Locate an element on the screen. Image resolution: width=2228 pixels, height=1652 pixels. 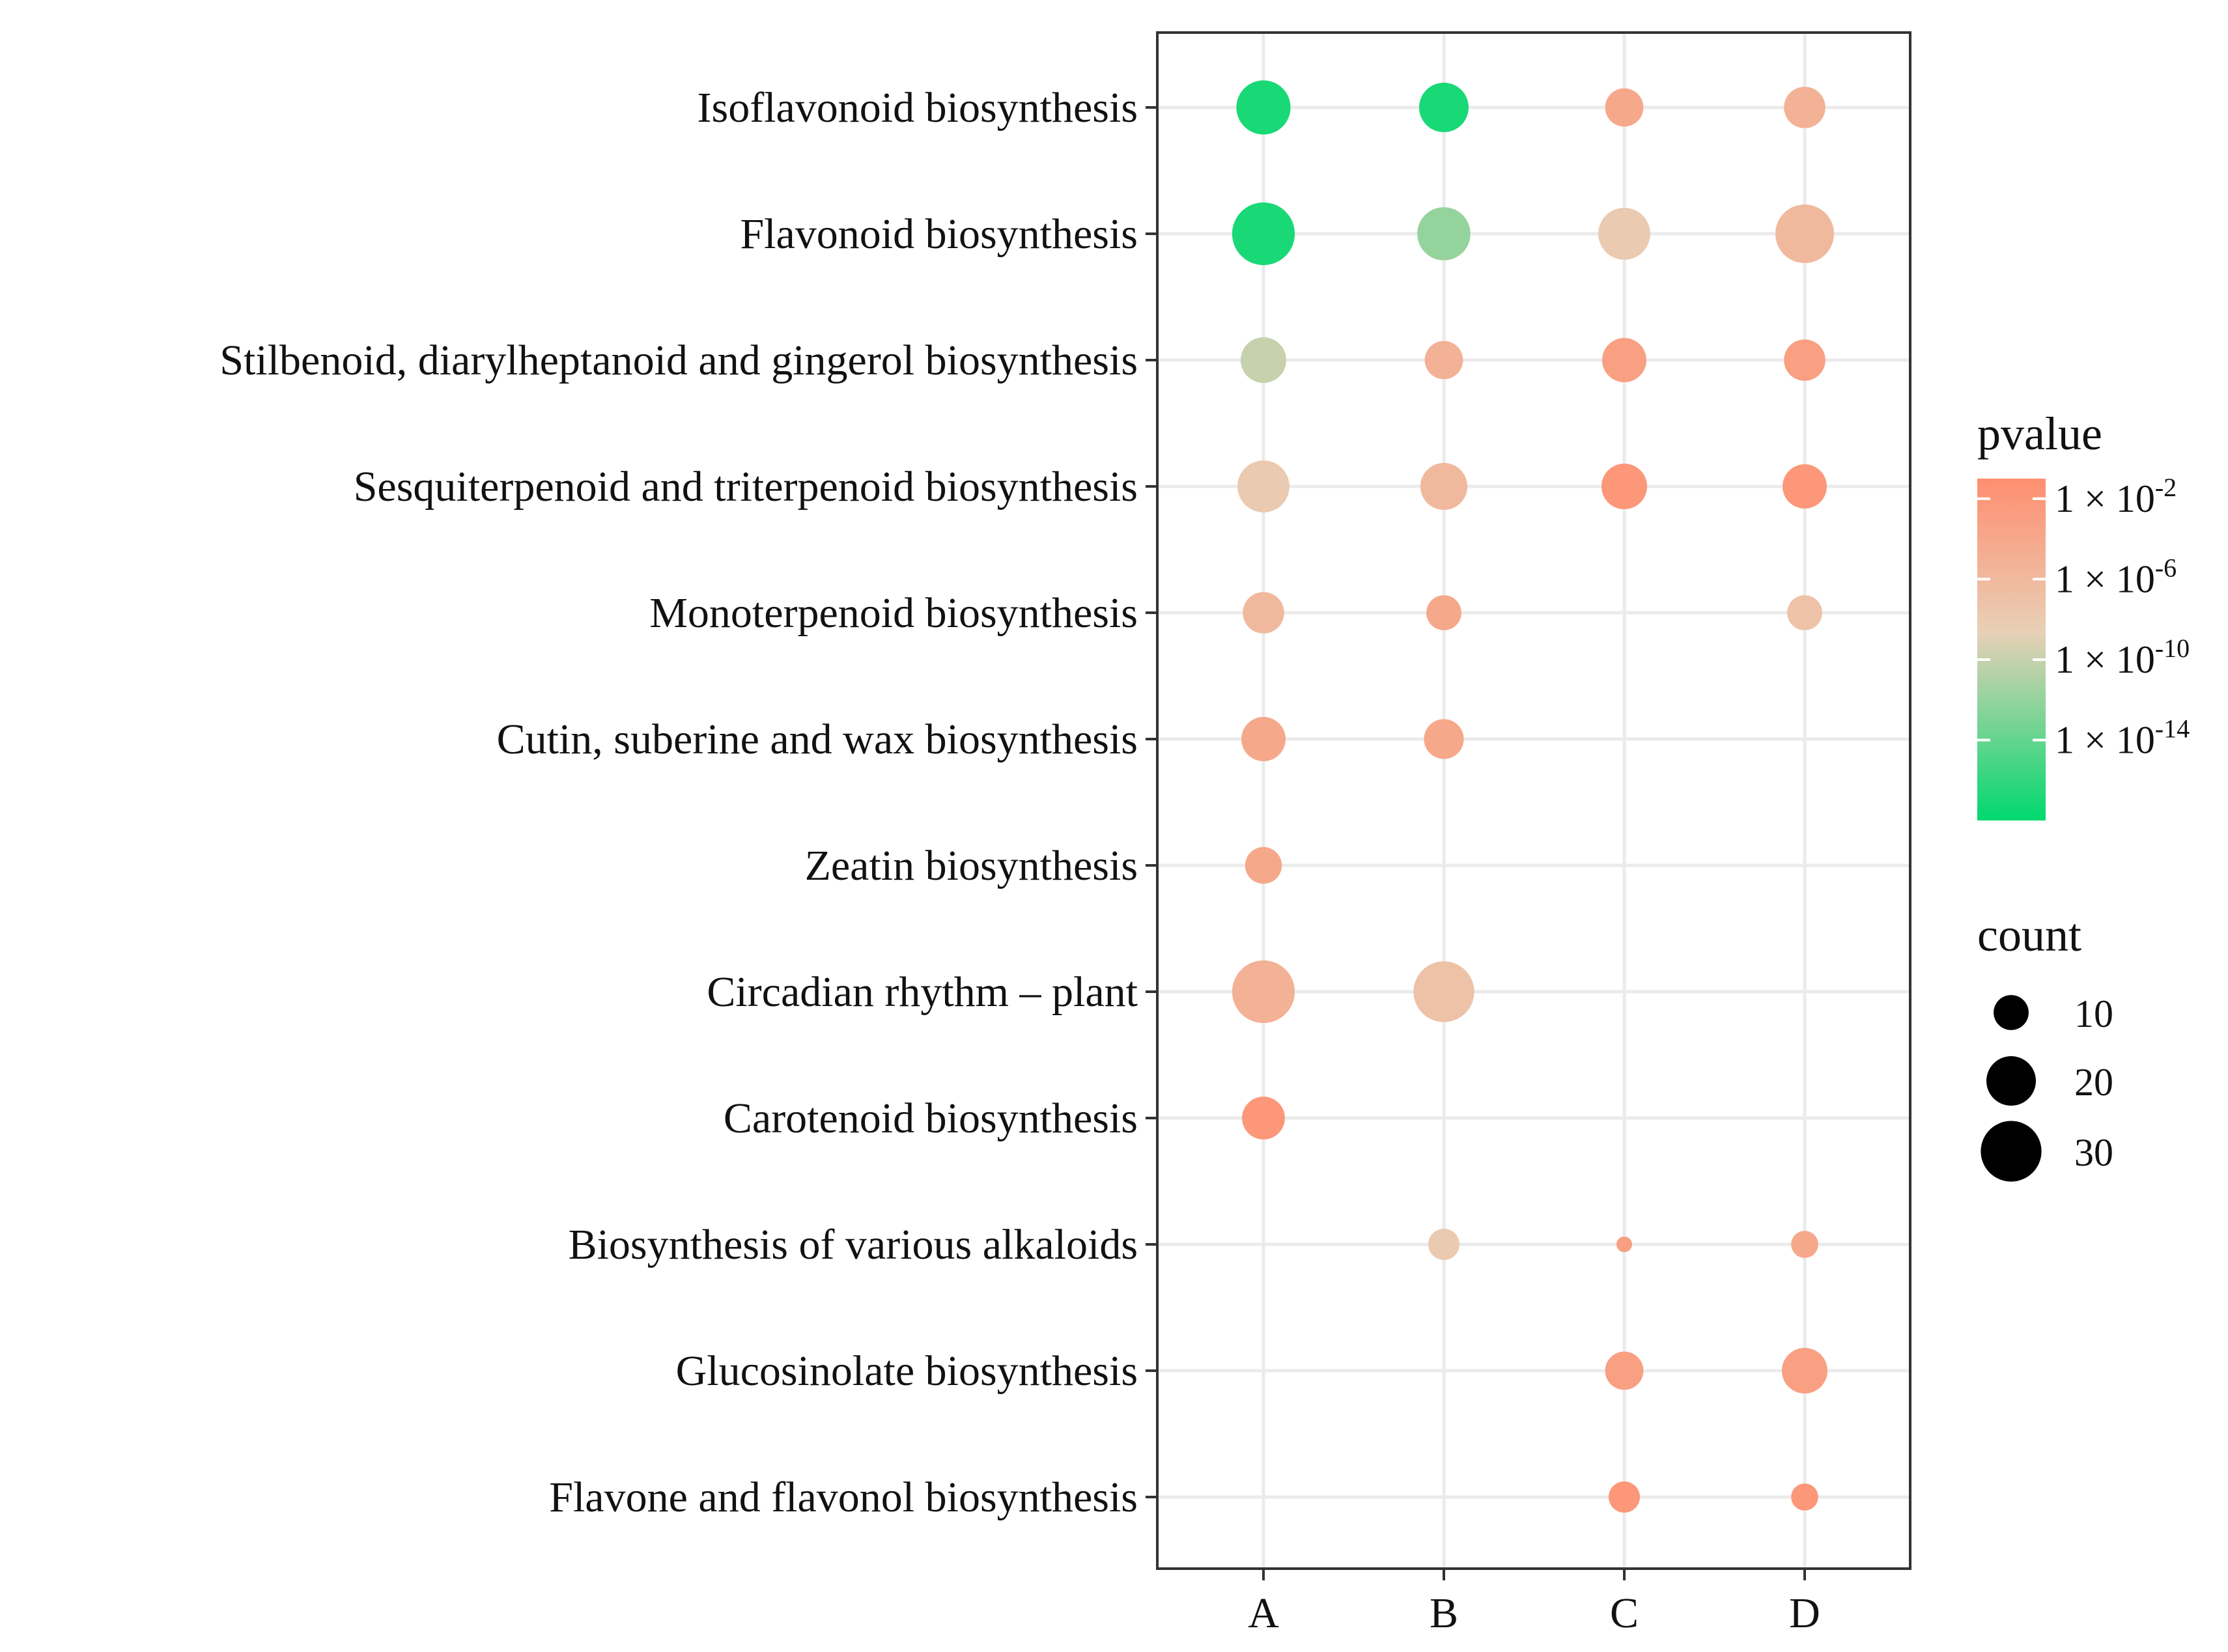
y-tick-label: Cutin, suberine and wax biosynthesis is located at coordinates (818, 740).